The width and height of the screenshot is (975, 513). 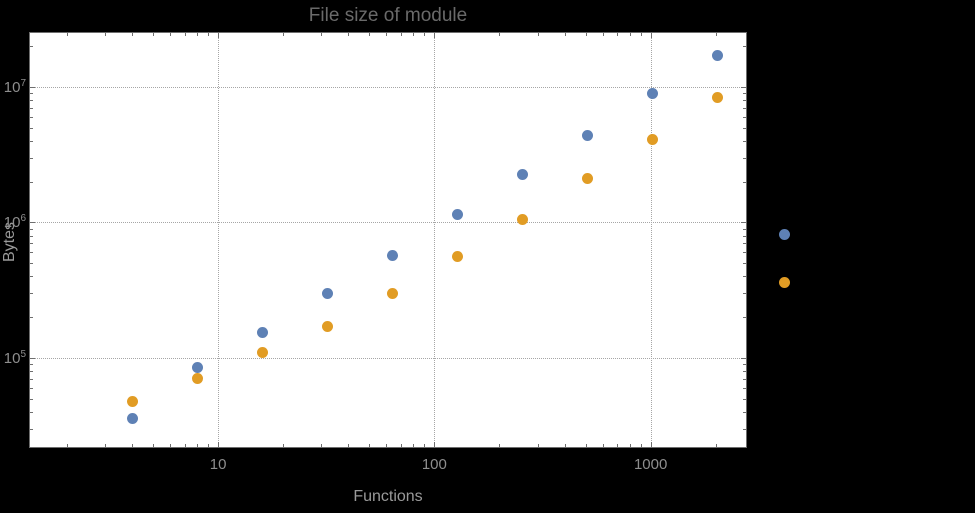 What do you see at coordinates (650, 464) in the screenshot?
I see `x-tick-label: 1000` at bounding box center [650, 464].